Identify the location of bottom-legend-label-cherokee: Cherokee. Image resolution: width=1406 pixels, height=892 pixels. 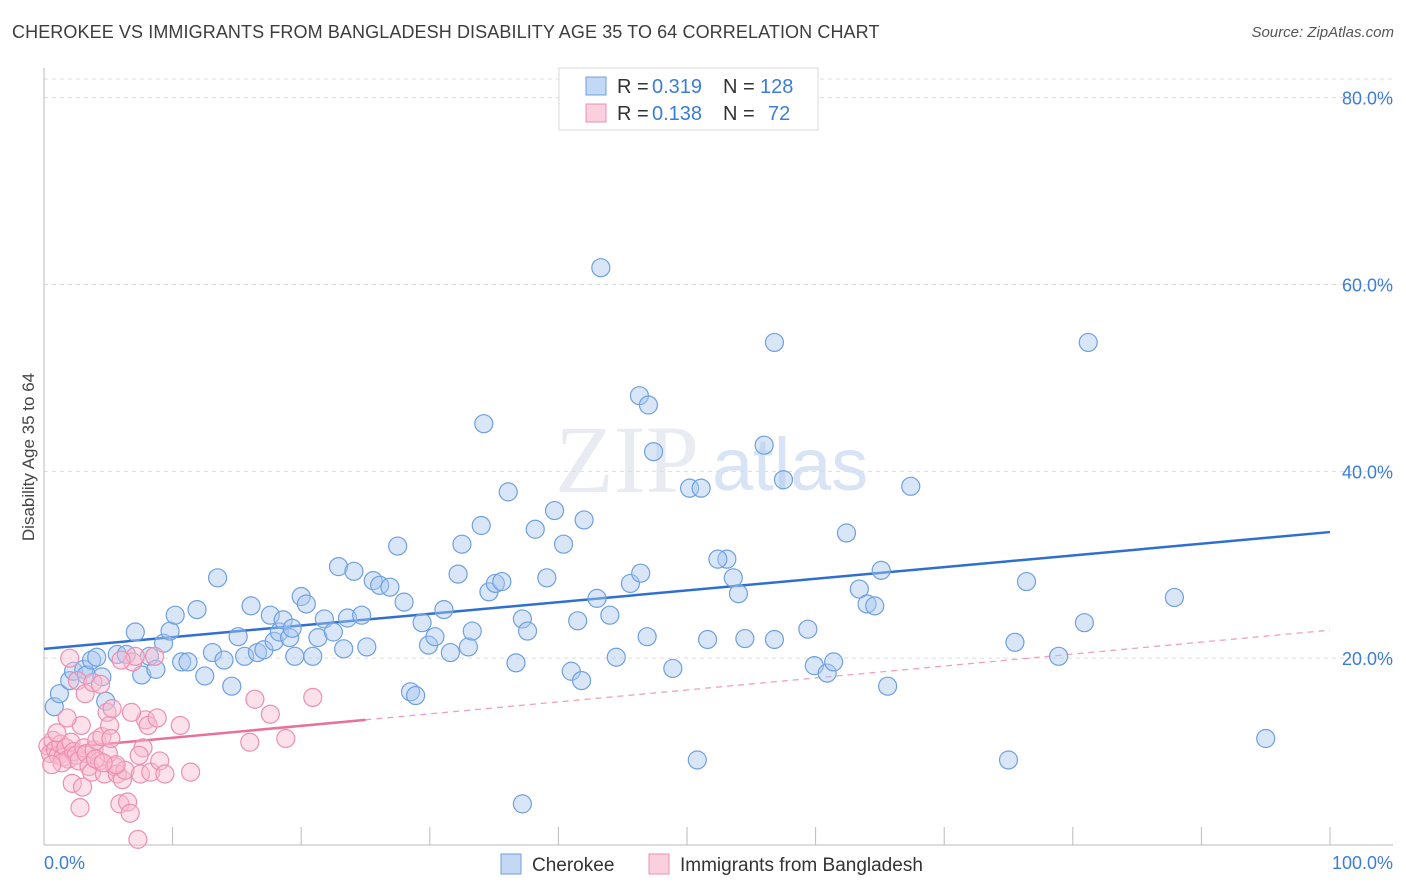
(573, 865).